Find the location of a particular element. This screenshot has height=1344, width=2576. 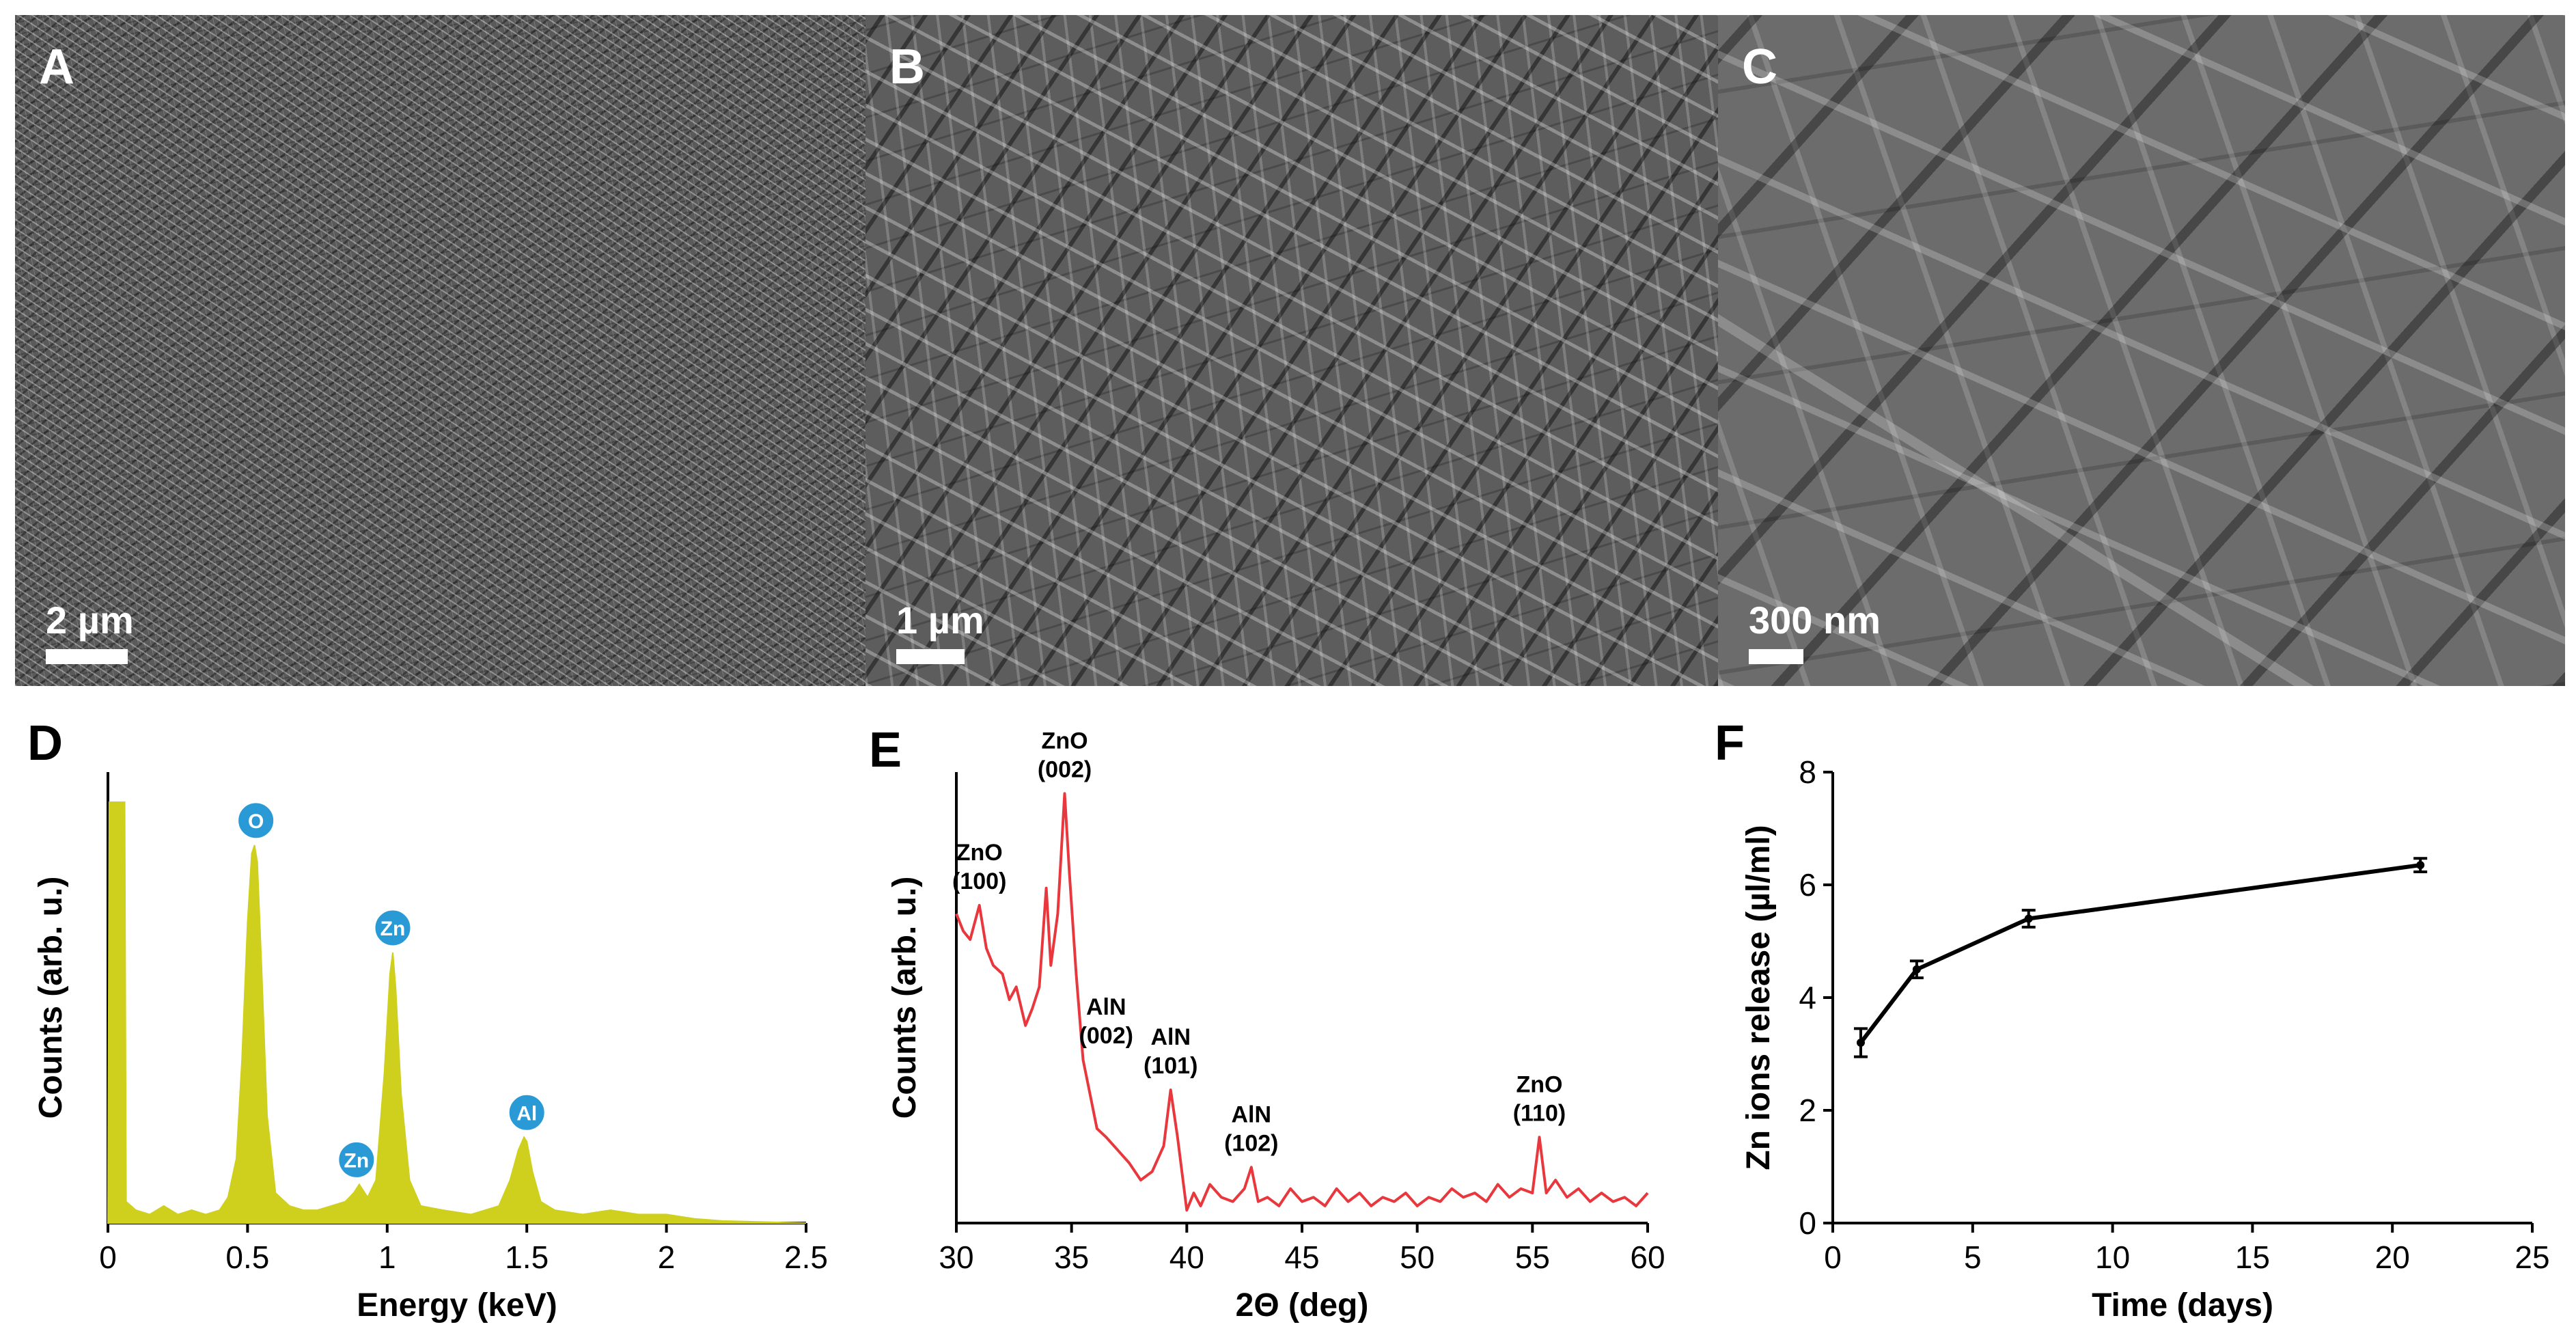

scale-bar-b: 1 µm is located at coordinates (940, 633).